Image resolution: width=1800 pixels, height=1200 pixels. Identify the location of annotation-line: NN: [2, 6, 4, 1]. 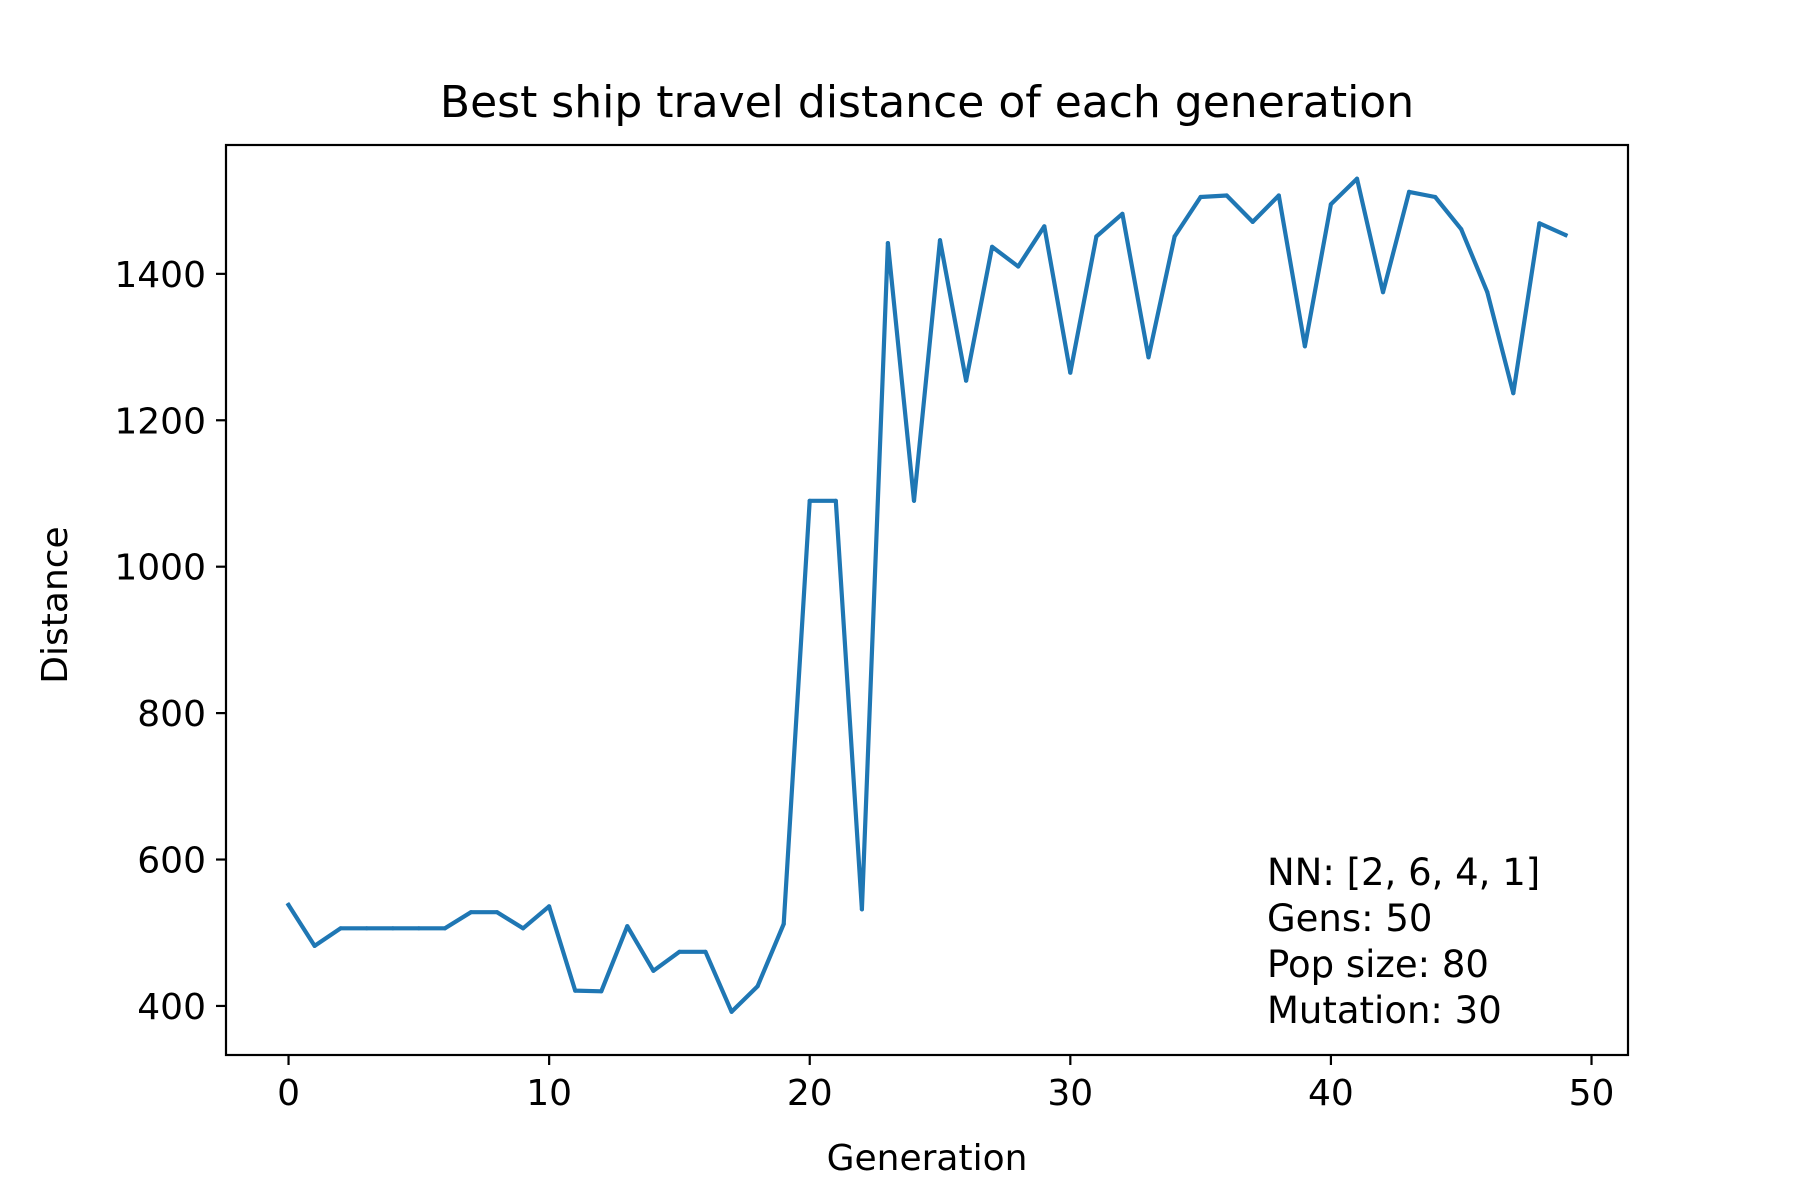
(1403, 872).